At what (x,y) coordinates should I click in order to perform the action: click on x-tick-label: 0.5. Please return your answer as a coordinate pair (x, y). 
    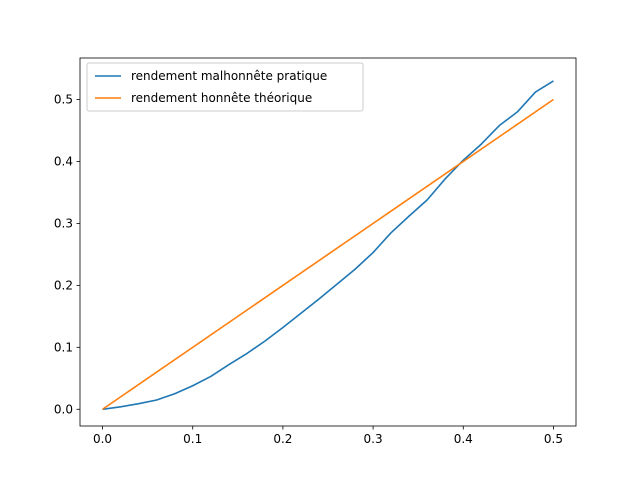
    Looking at the image, I should click on (553, 439).